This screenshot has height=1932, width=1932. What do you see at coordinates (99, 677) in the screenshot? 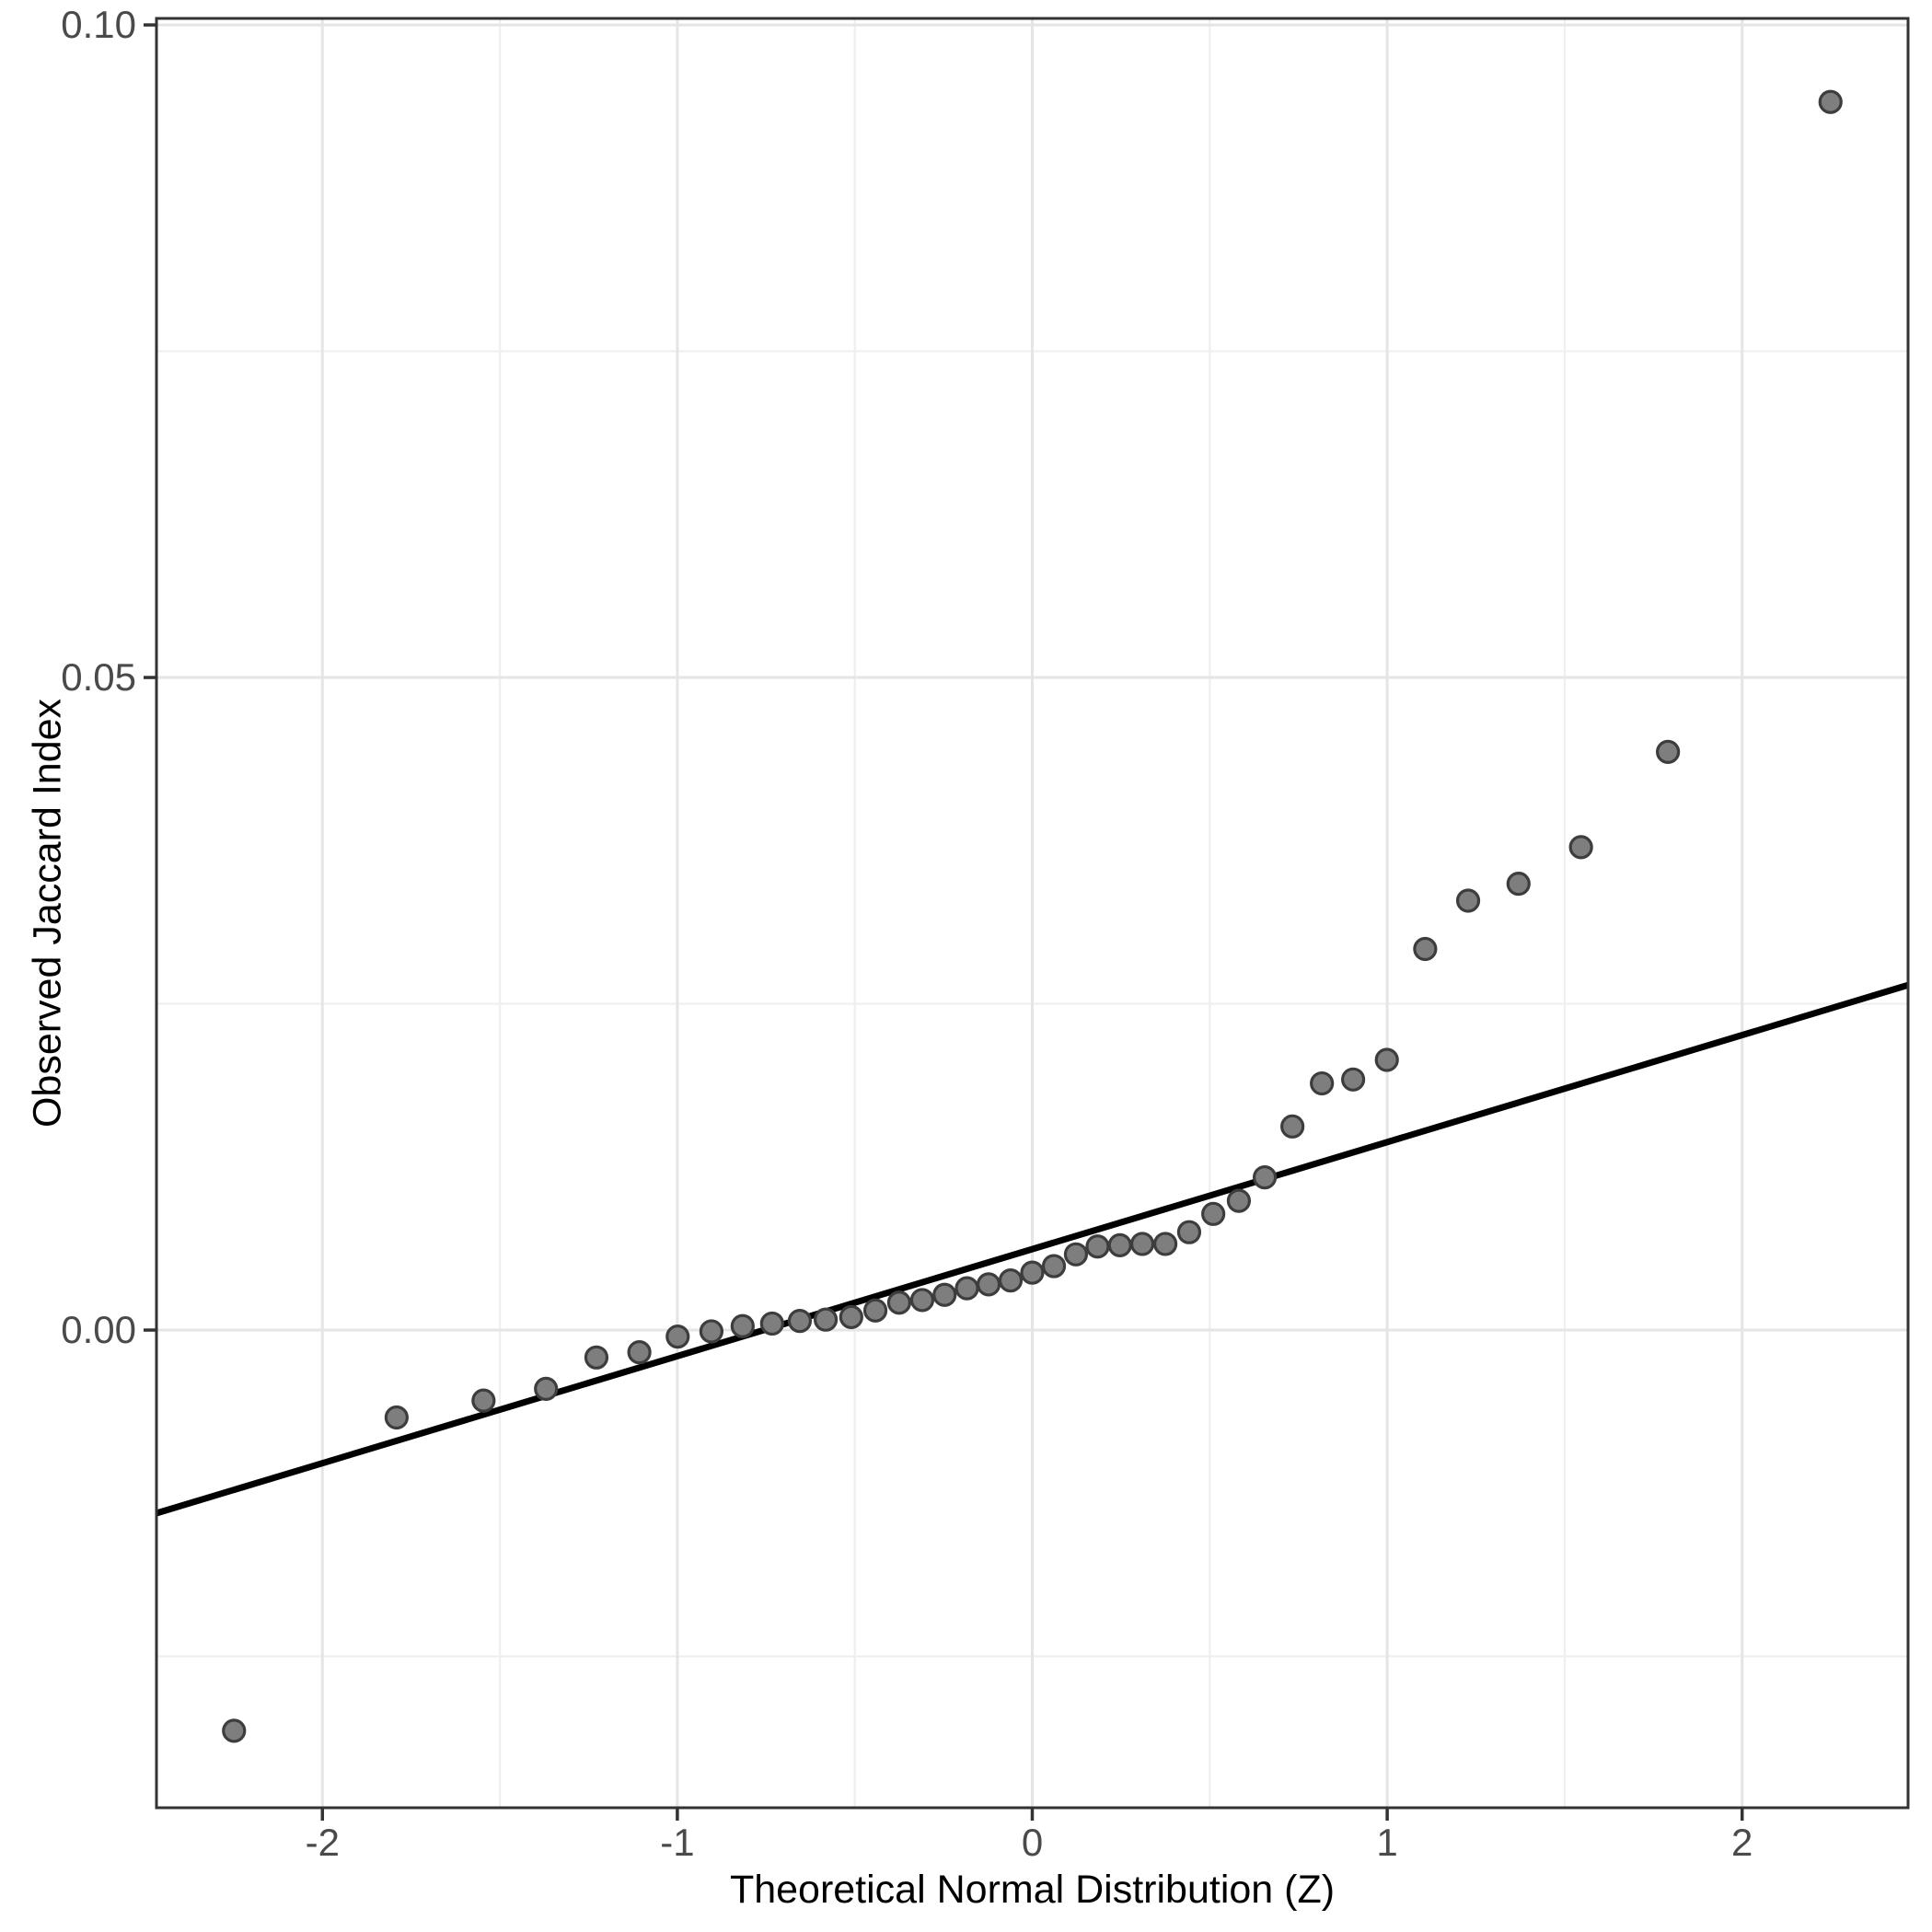
I see `y-tick-label: 0.05` at bounding box center [99, 677].